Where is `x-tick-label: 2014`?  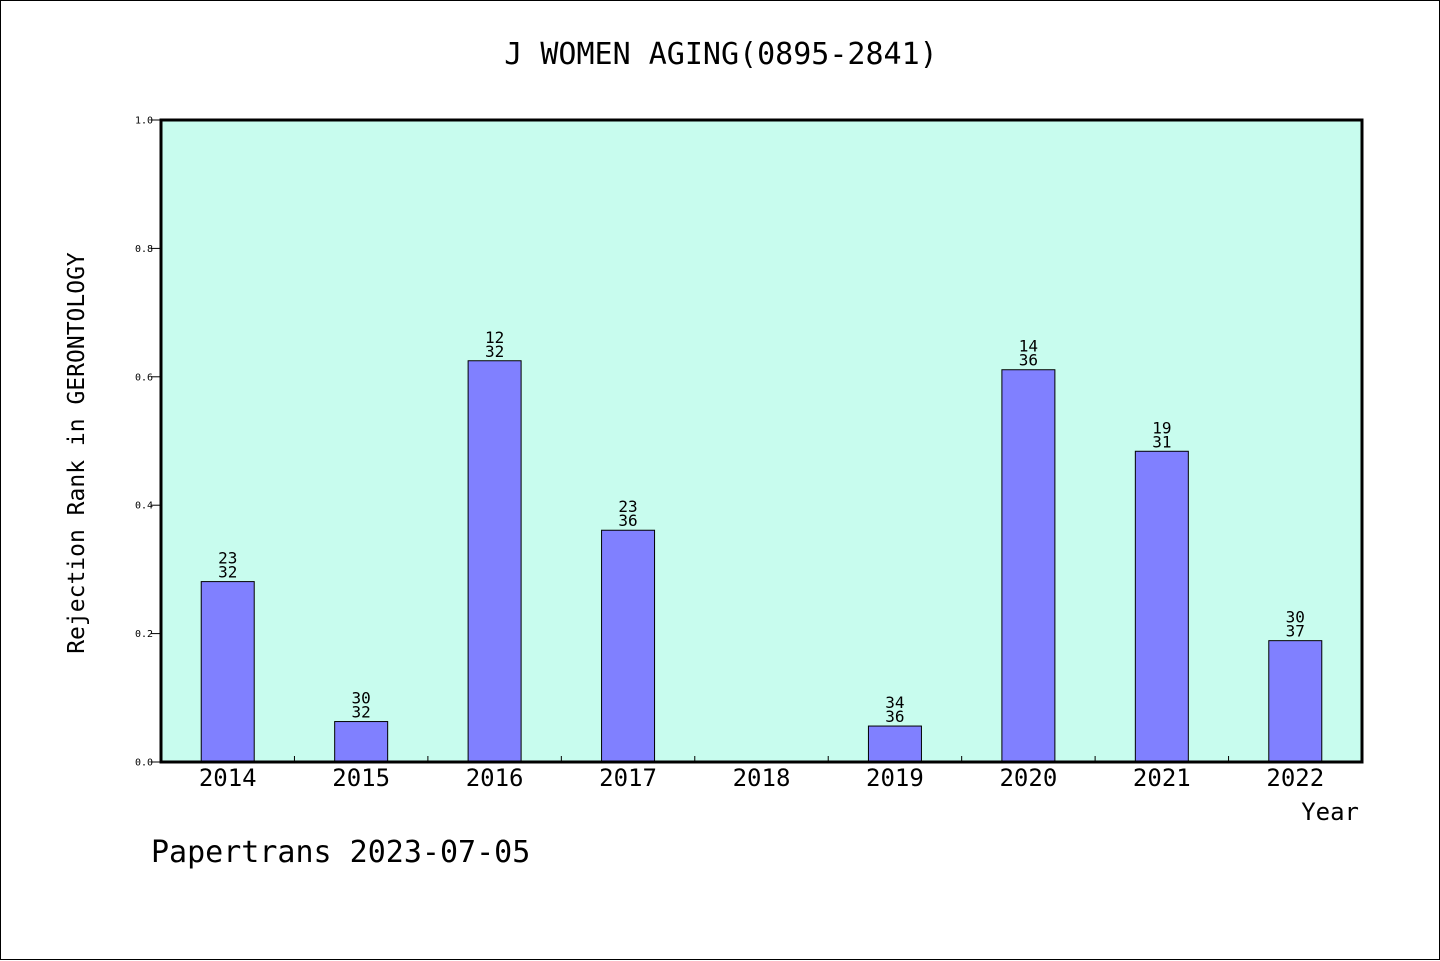 x-tick-label: 2014 is located at coordinates (228, 778).